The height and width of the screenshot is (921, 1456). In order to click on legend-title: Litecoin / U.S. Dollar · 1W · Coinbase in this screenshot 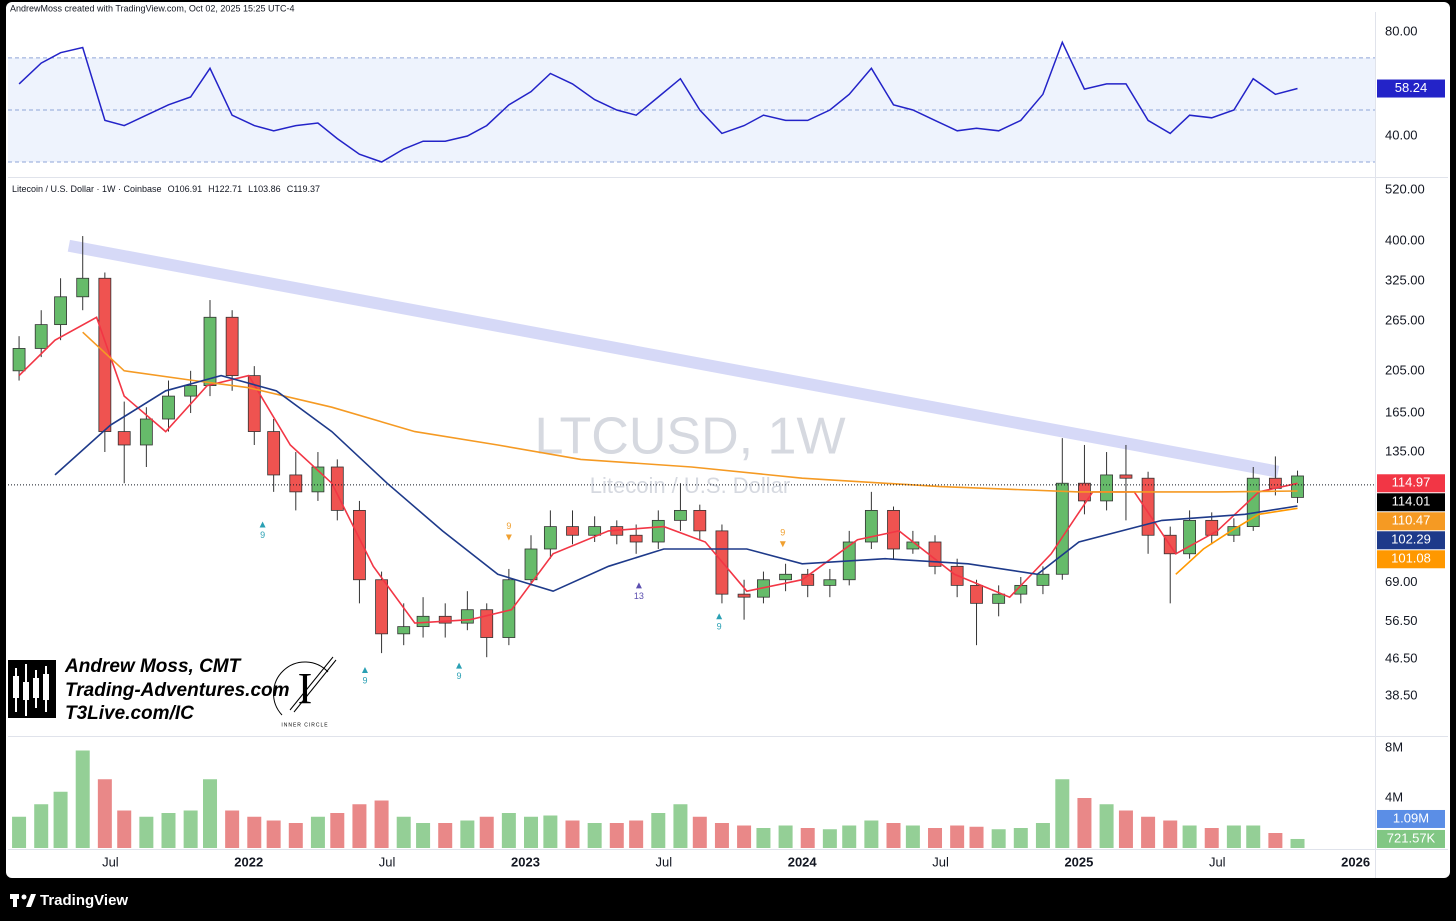, I will do `click(87, 189)`.